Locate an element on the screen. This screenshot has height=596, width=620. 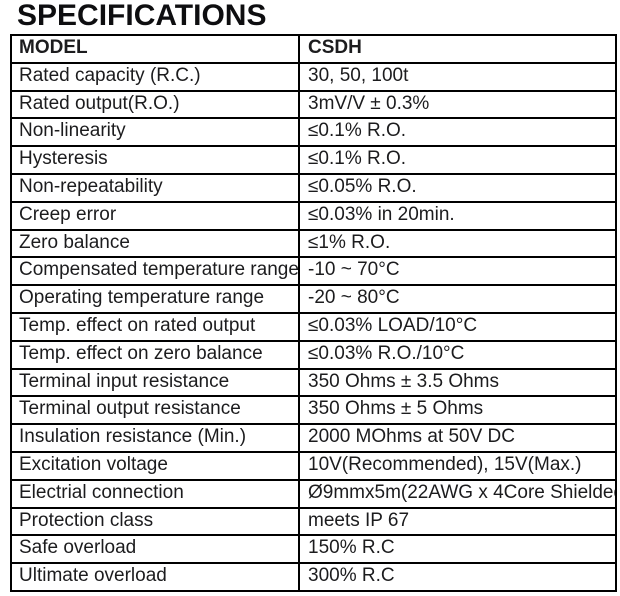
table-row: Non-repeatability ≤0.05% R.O. is located at coordinates (313, 187).